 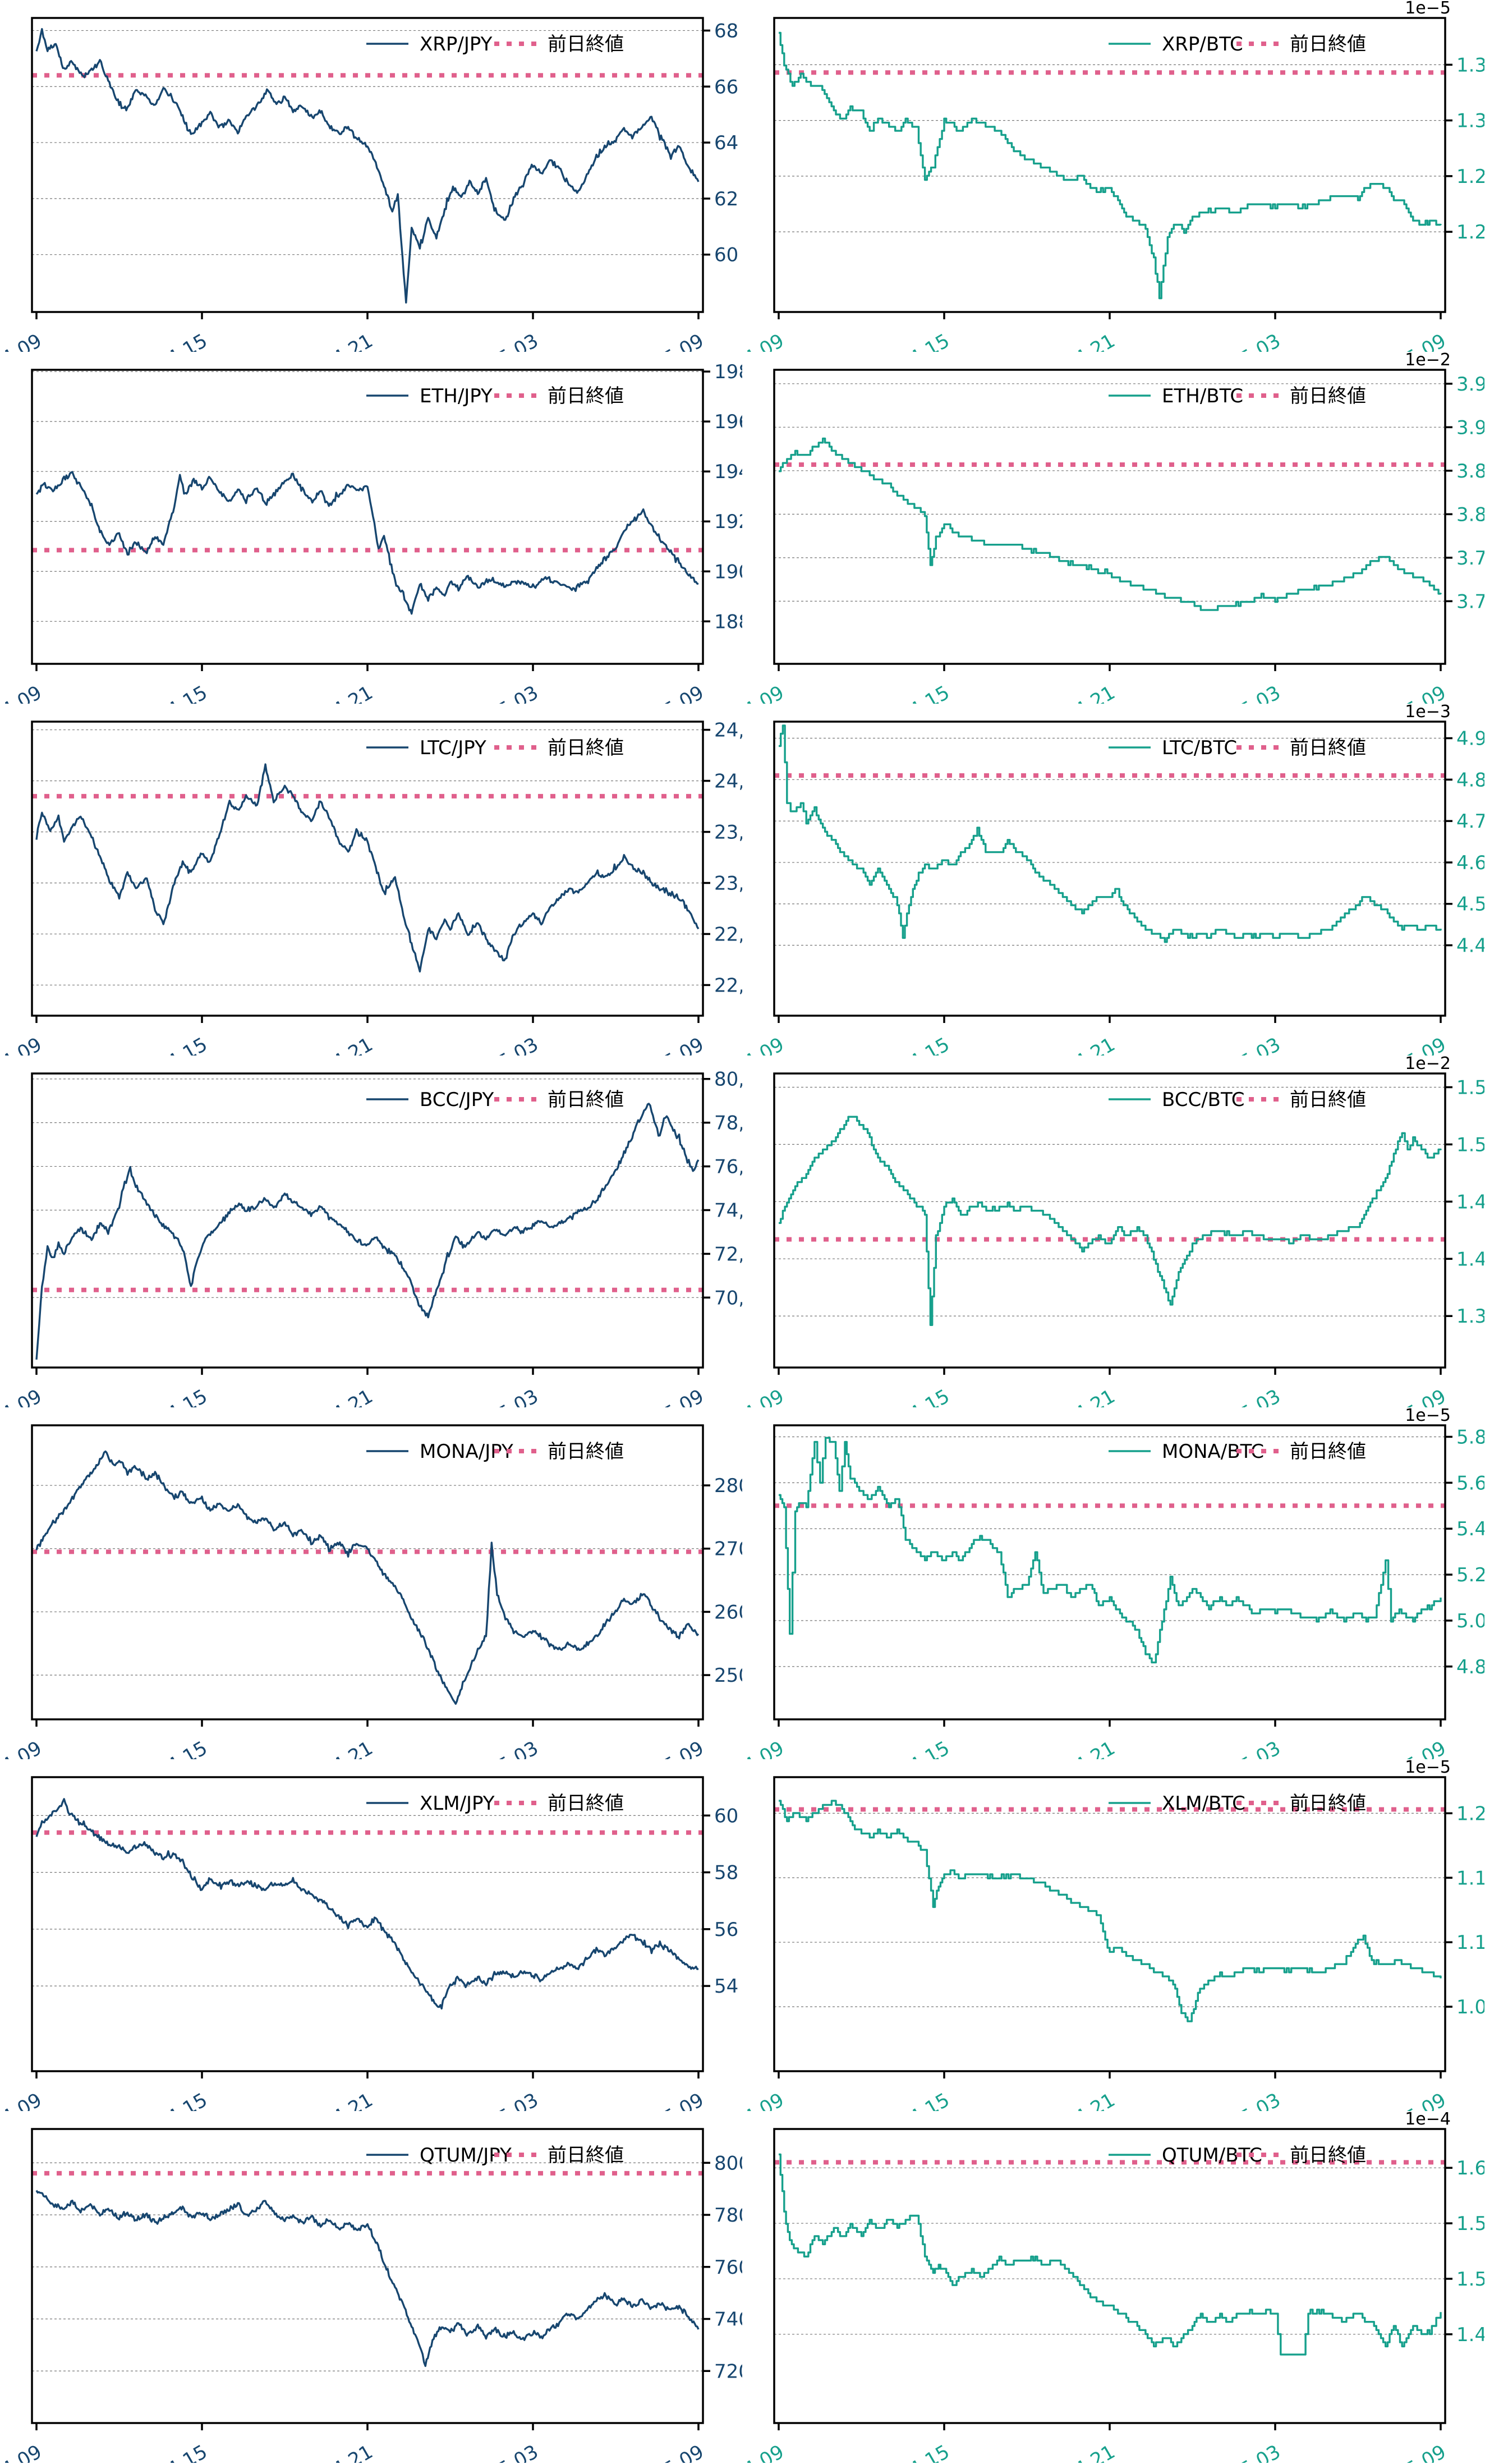 What do you see at coordinates (726, 143) in the screenshot?
I see `y-tick-label: 64` at bounding box center [726, 143].